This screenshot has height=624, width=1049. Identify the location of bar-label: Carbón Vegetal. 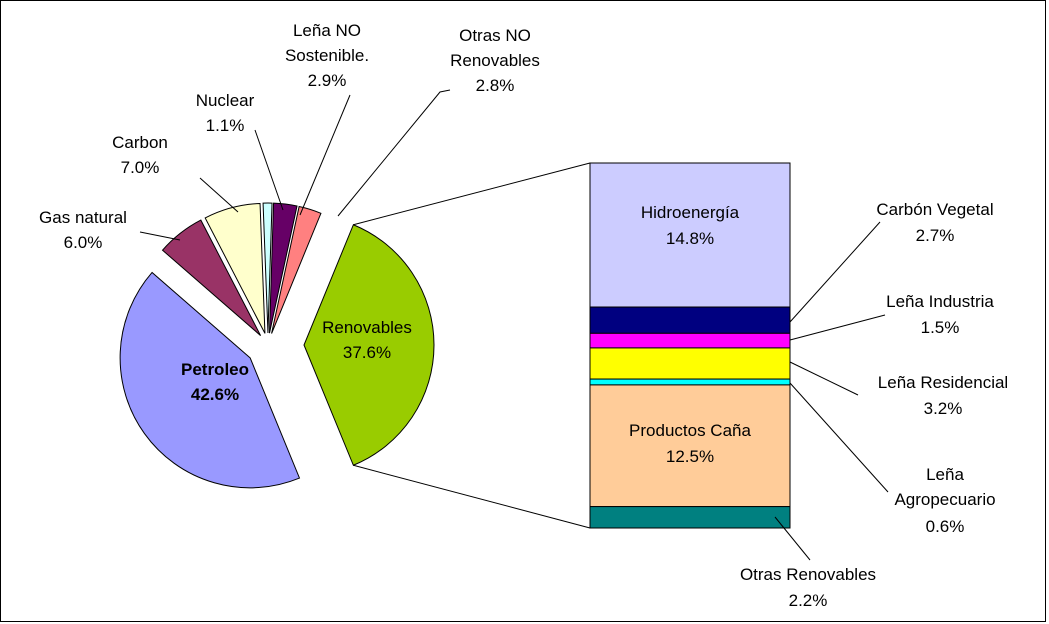
(935, 209).